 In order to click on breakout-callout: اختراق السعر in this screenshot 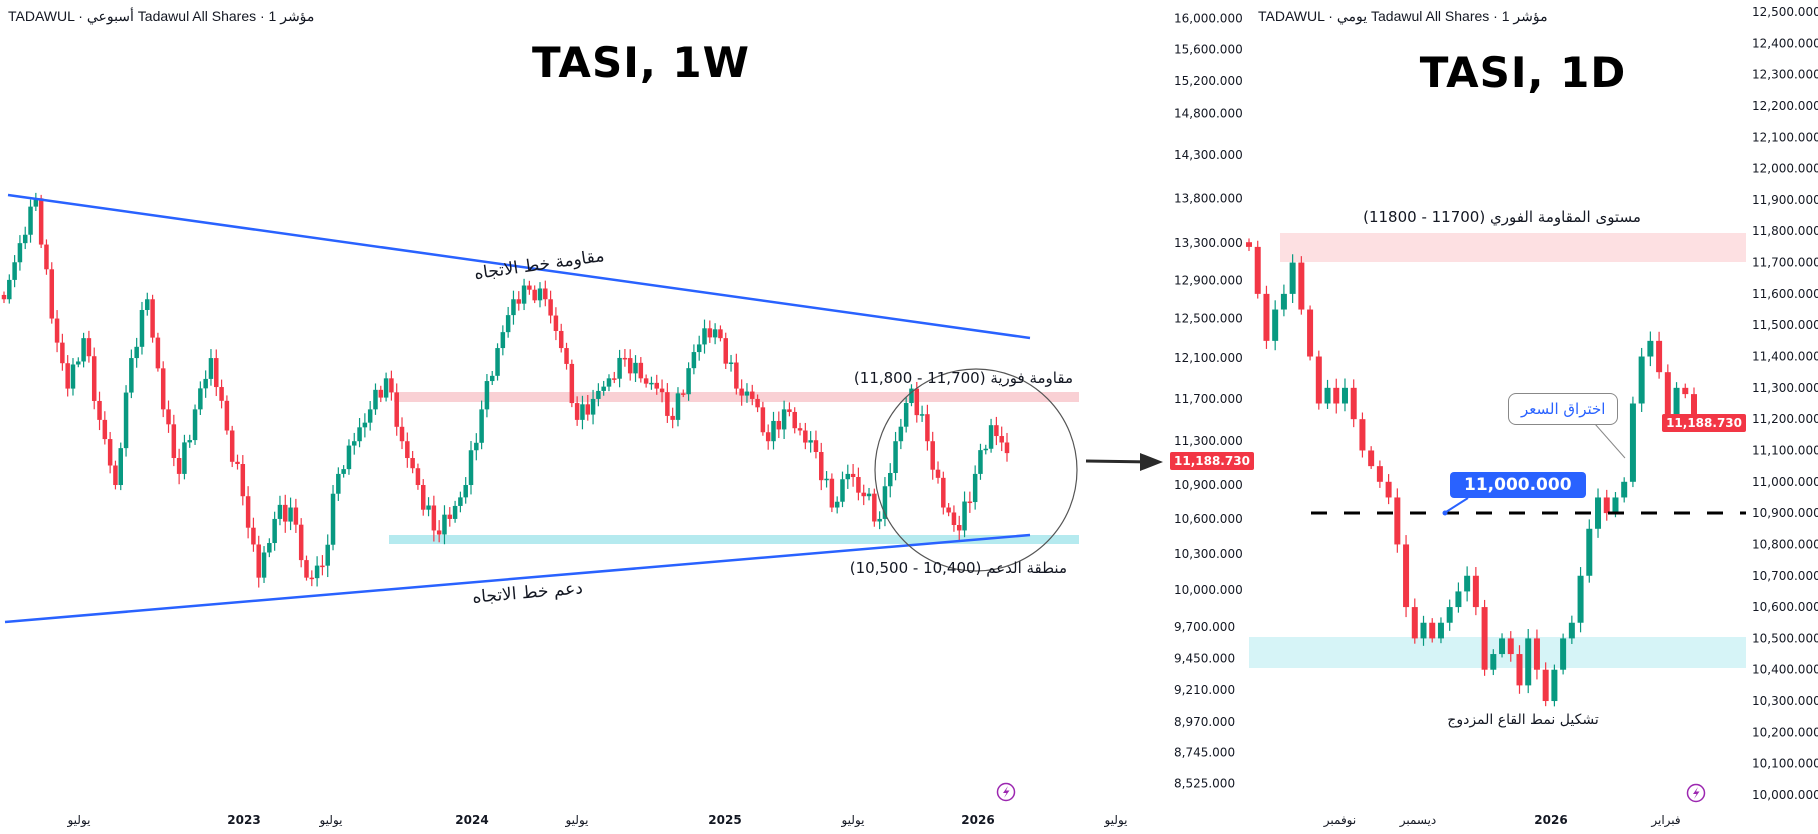, I will do `click(1563, 409)`.